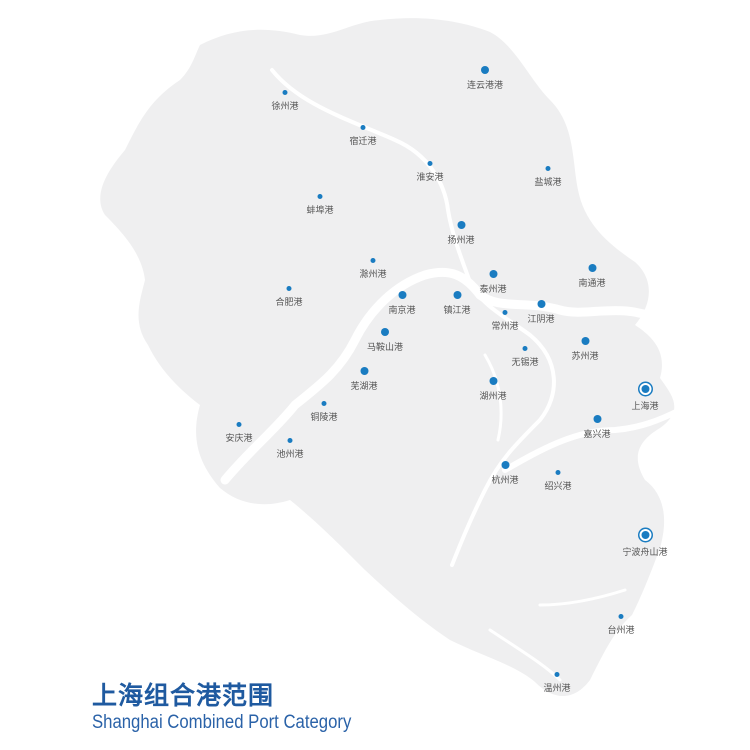 This screenshot has width=750, height=750. What do you see at coordinates (592, 284) in the screenshot?
I see `port-label: 南通港` at bounding box center [592, 284].